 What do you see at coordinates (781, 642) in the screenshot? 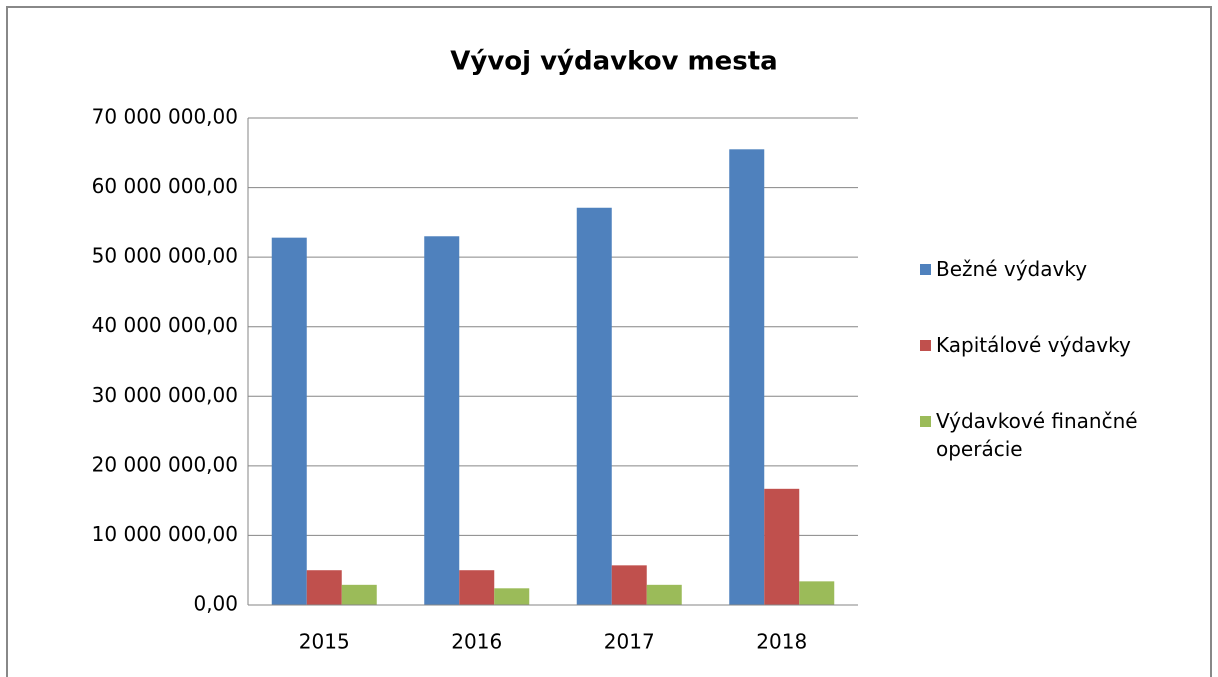
I see `x-tick-label: 2018` at bounding box center [781, 642].